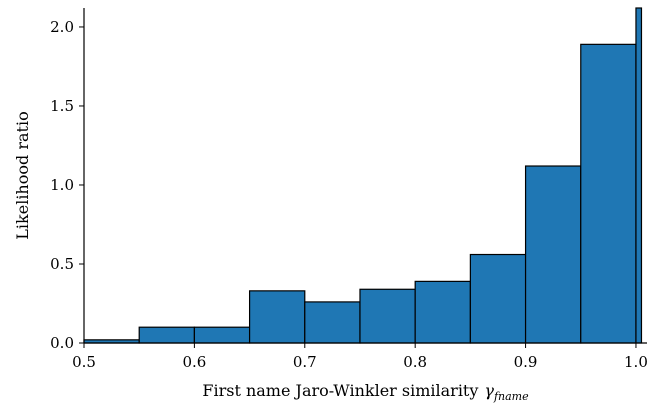  Describe the element at coordinates (84, 362) in the screenshot. I see `x-tick-label: 0.5` at that location.